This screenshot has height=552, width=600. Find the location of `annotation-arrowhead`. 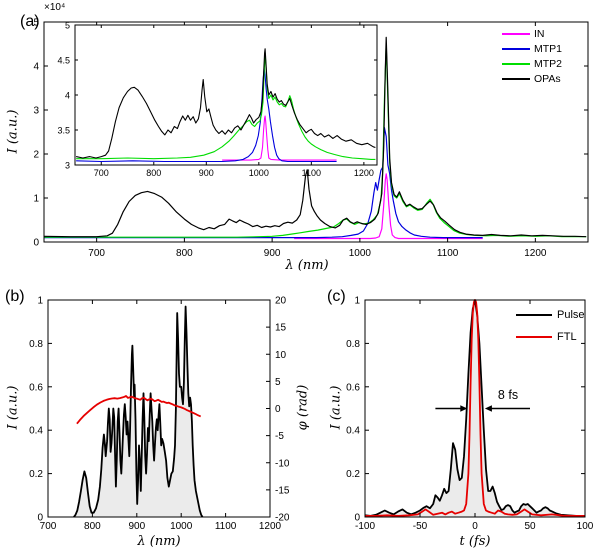

annotation-arrowhead is located at coordinates (464, 408).